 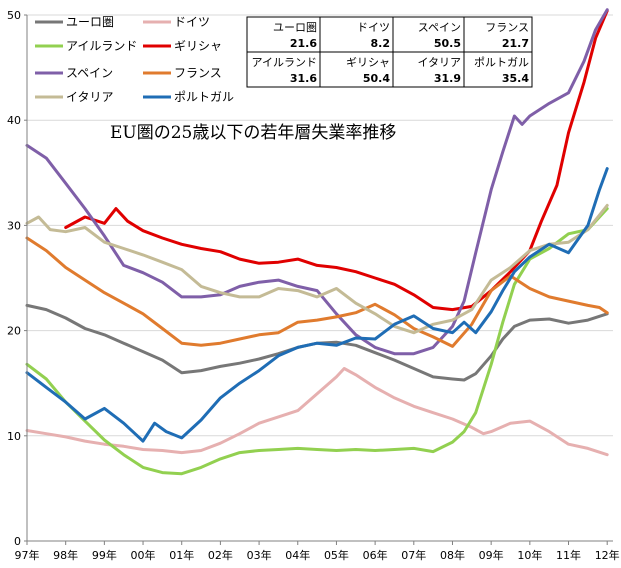 What do you see at coordinates (529, 555) in the screenshot?
I see `x-tick-label: 10年` at bounding box center [529, 555].